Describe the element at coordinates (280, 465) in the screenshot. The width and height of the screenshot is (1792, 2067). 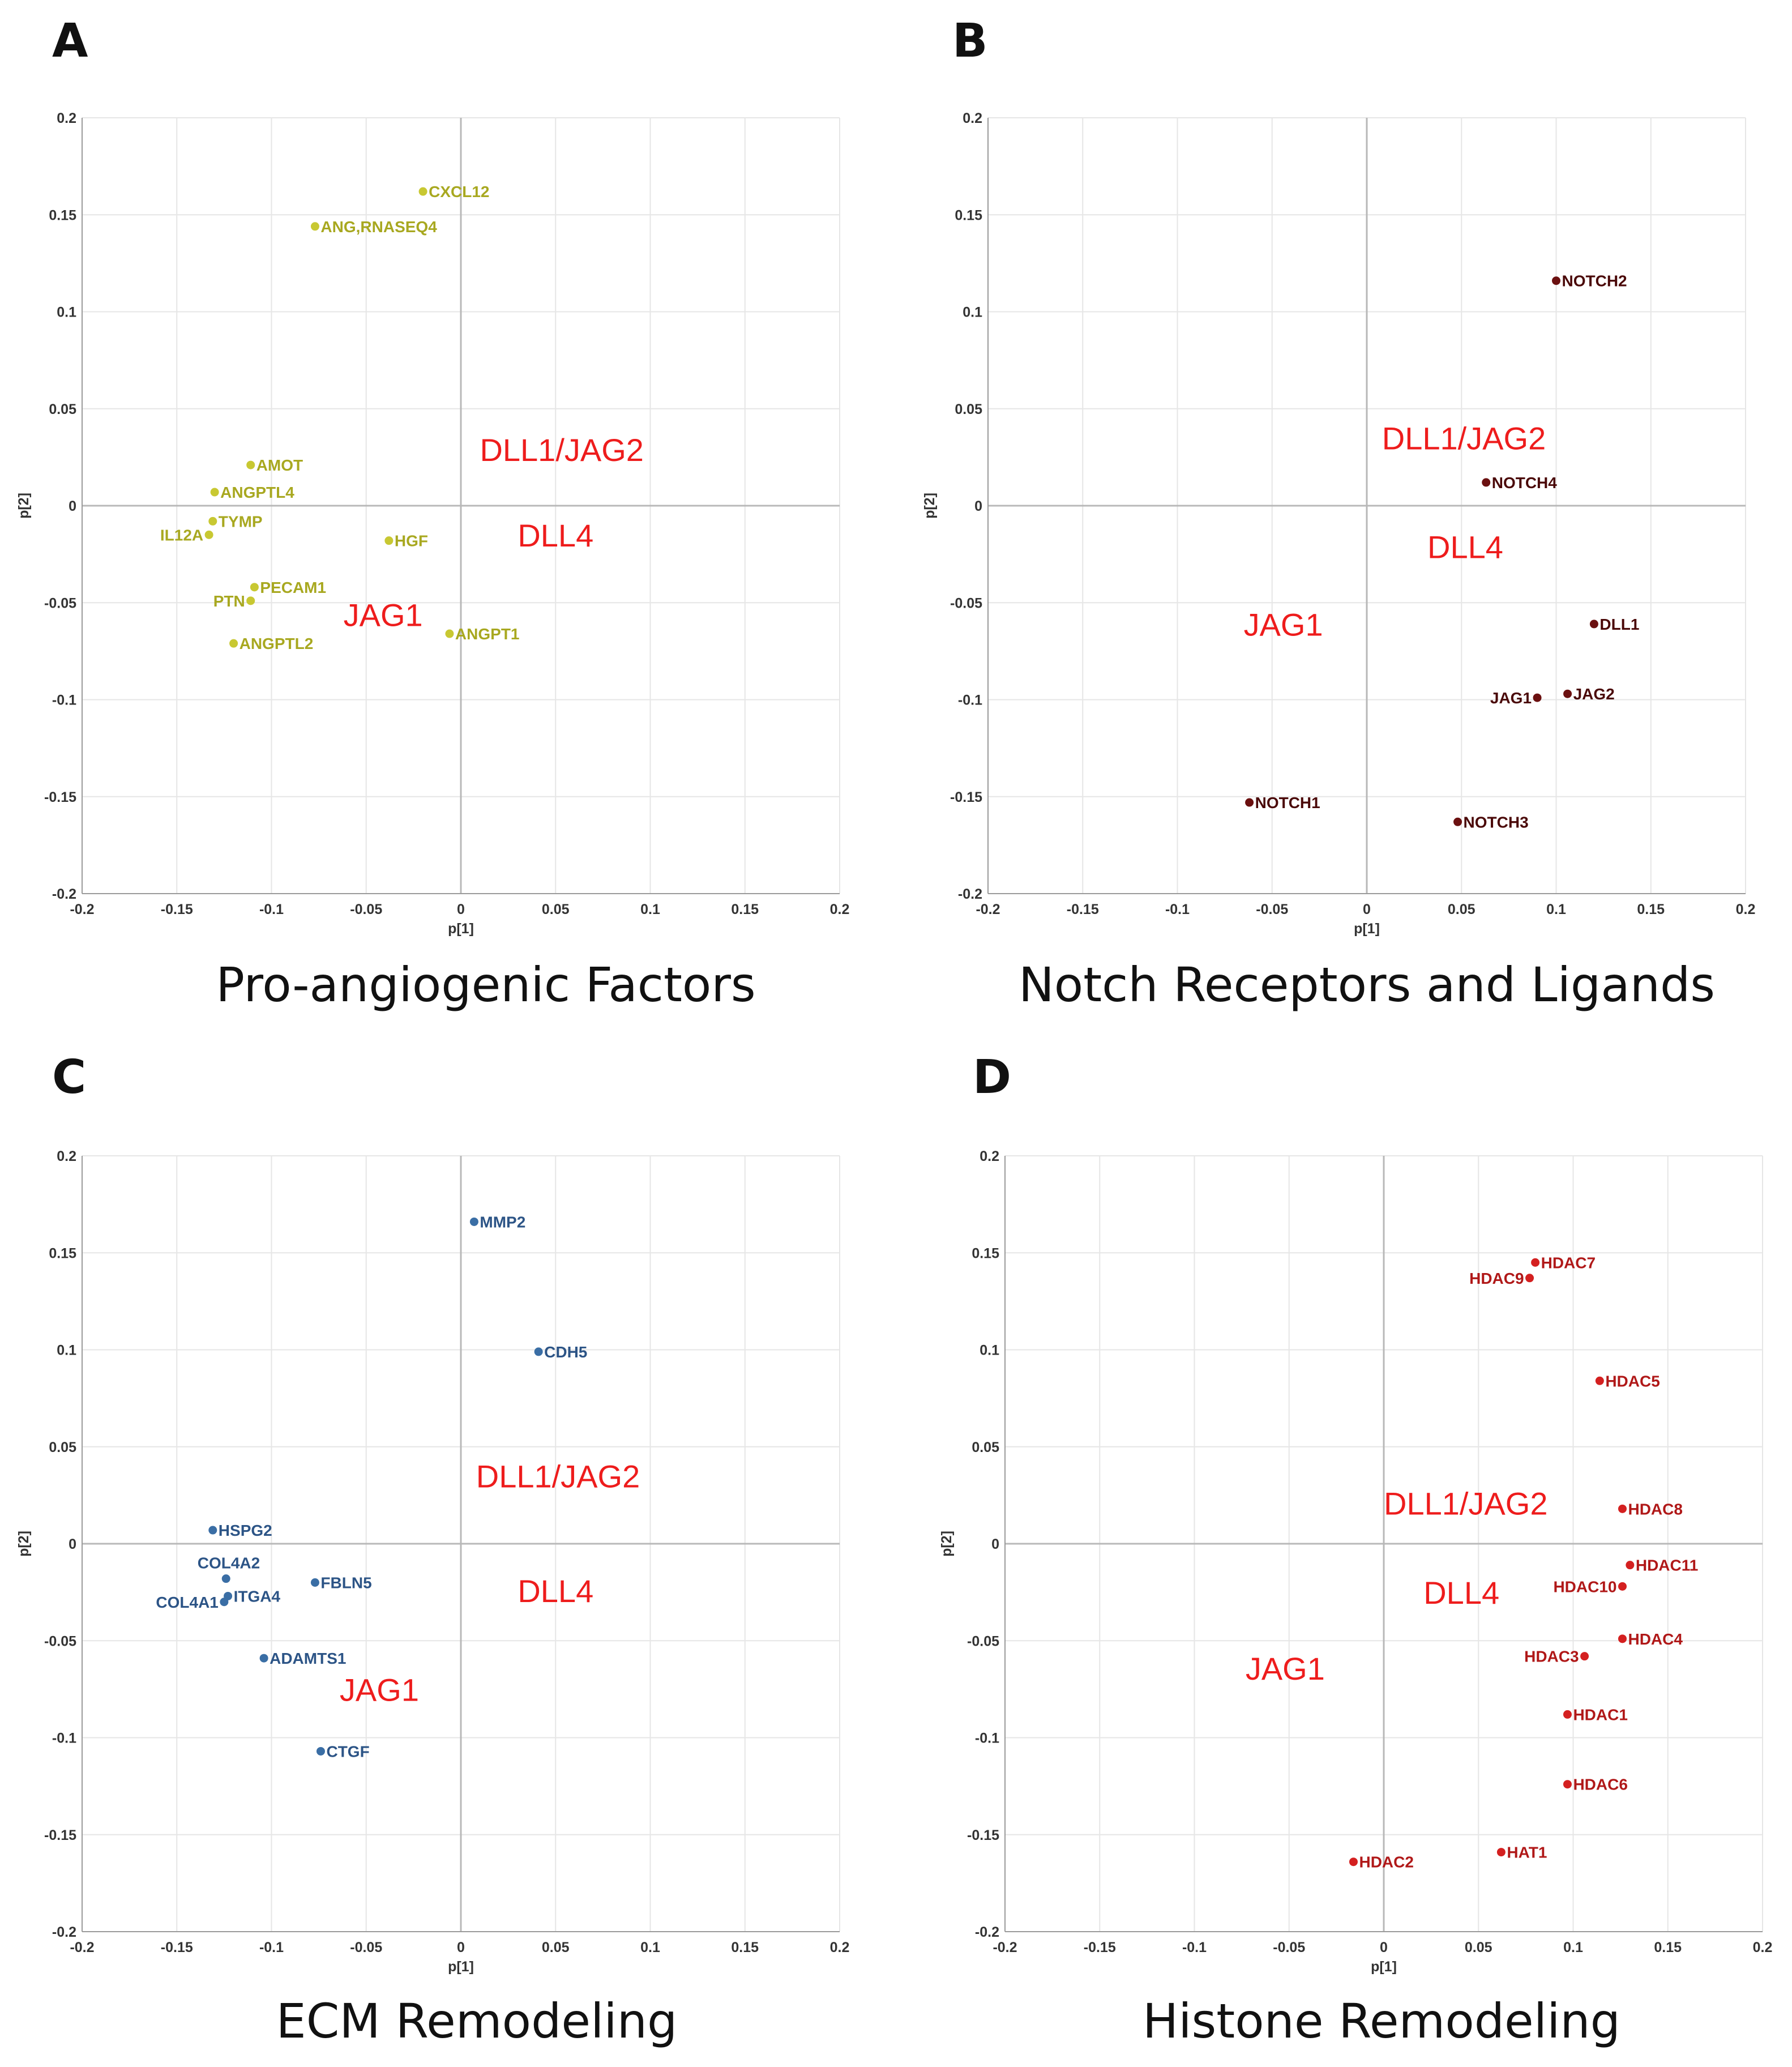
I see `point-label: AMOT` at that location.